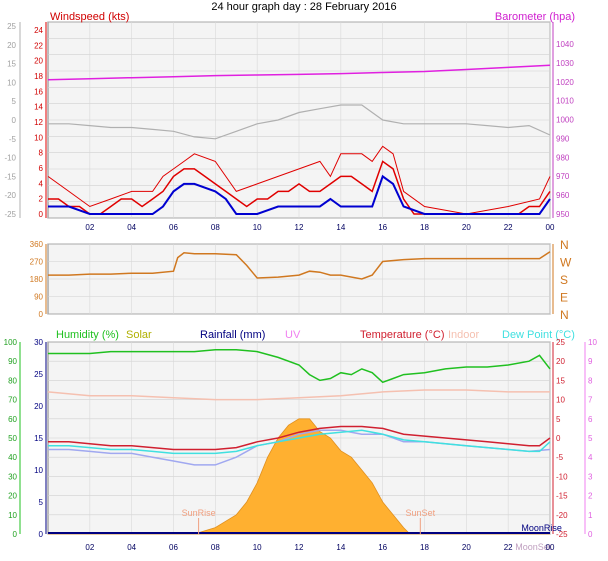 The height and width of the screenshot is (561, 608). What do you see at coordinates (560, 361) in the screenshot?
I see `temperature-tick-label: 20` at bounding box center [560, 361].